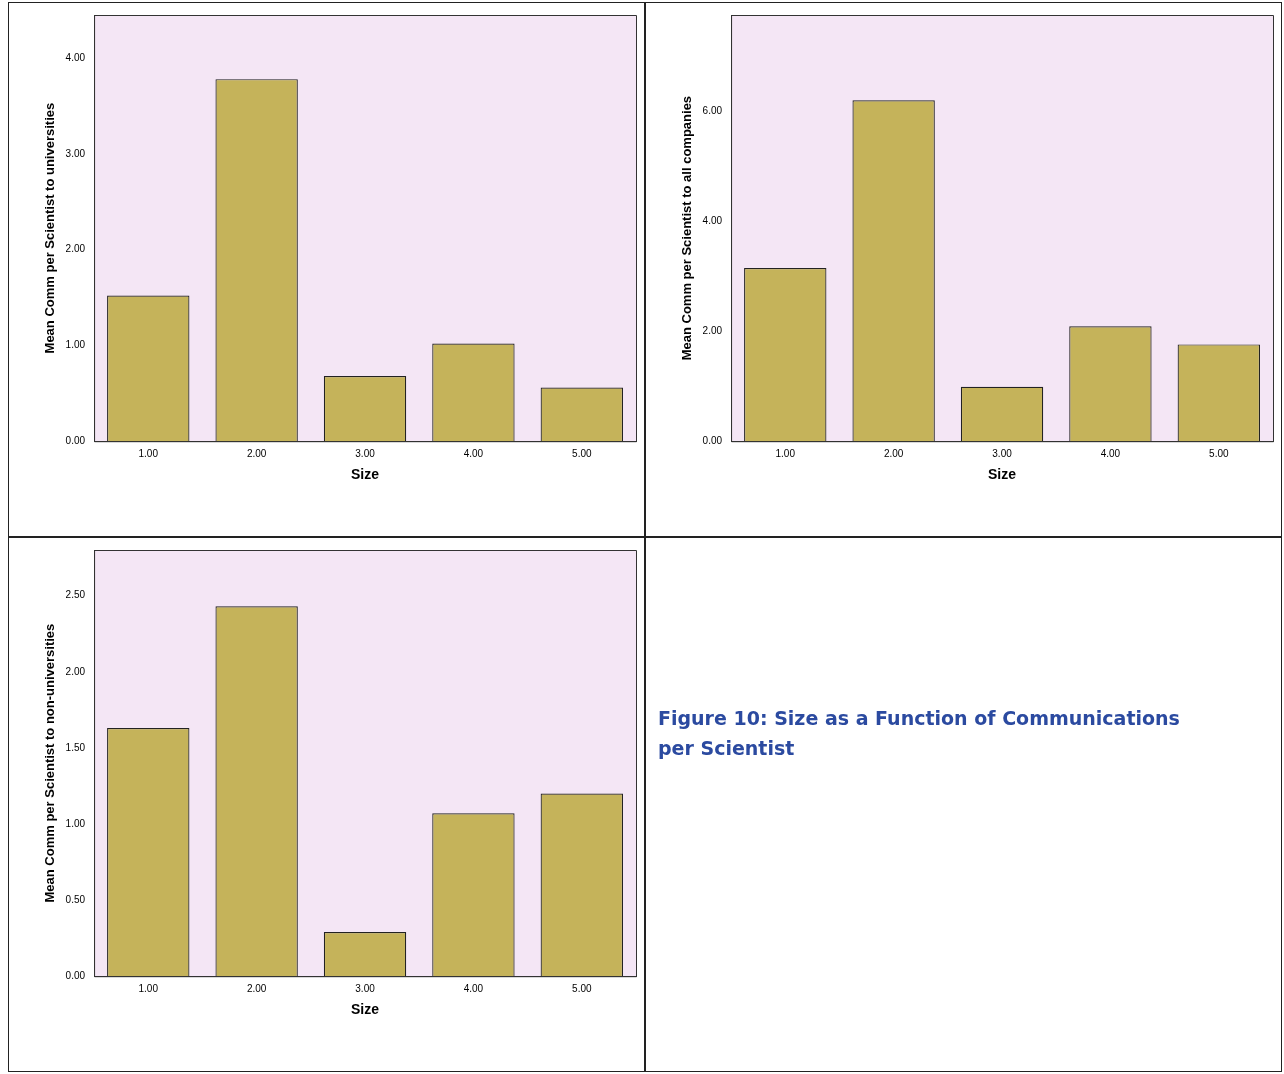 Image resolution: width=1284 pixels, height=1074 pixels. I want to click on y-axis-title: Mean Comm per Scientist to non-universities, so click(50, 763).